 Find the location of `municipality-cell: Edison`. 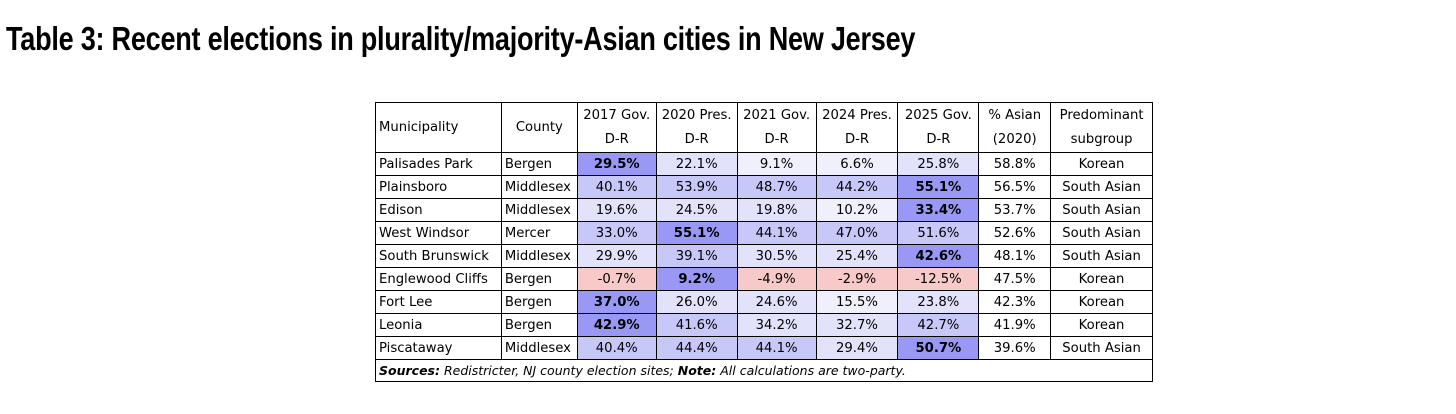

municipality-cell: Edison is located at coordinates (438, 210).